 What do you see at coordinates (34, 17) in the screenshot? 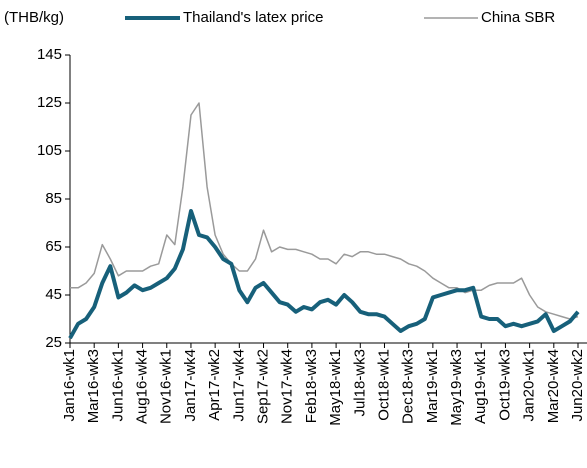
I see `y-axis-unit: (THB/kg)` at bounding box center [34, 17].